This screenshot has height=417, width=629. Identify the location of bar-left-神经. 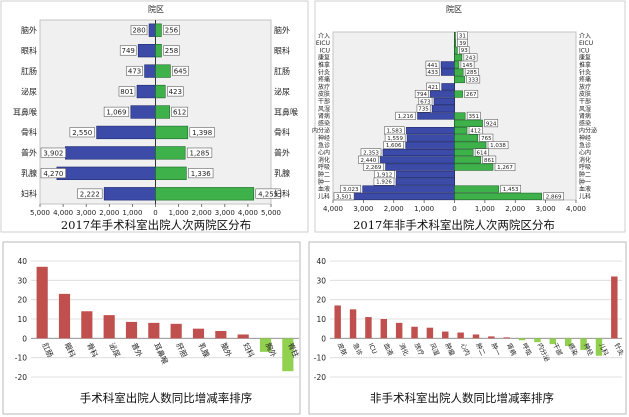
(430, 138).